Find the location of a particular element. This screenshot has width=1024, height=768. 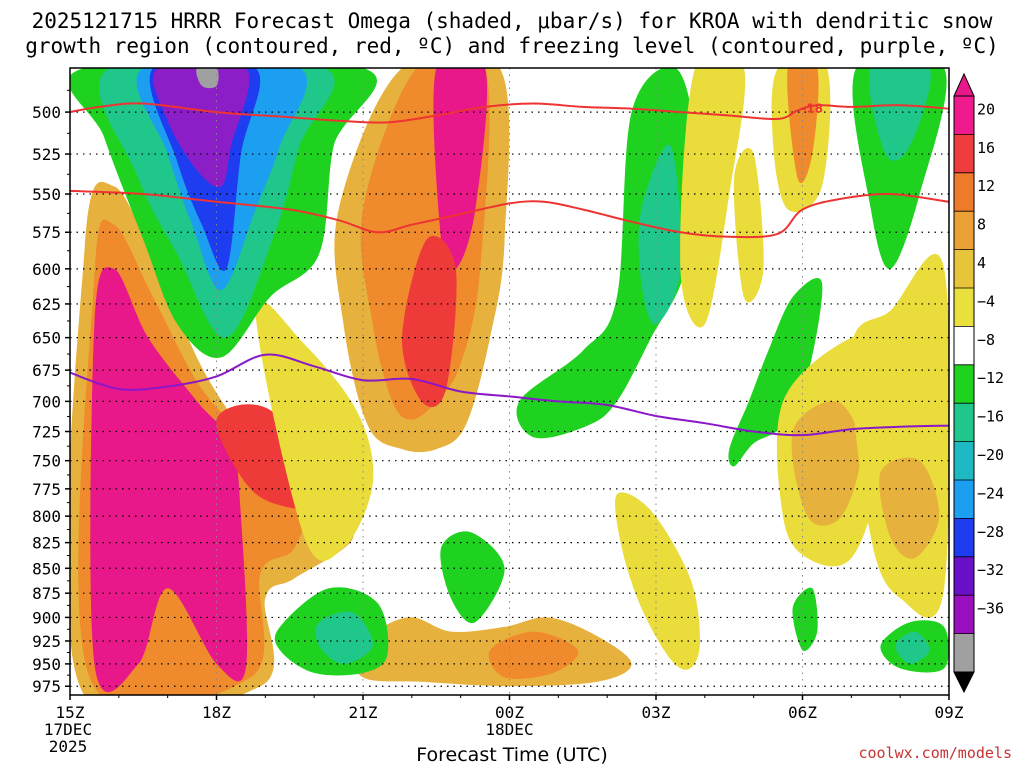

y-tick-label: 800 is located at coordinates (46, 516).